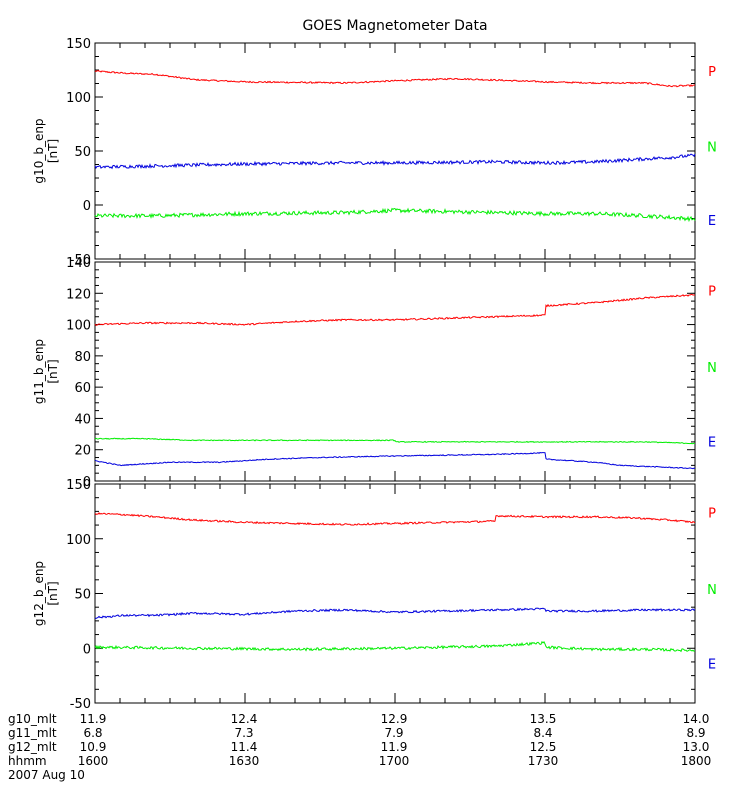 Image resolution: width=750 pixels, height=800 pixels. I want to click on footer-row-hhmm: hhmm 1600 1630 1700 1730 1800, so click(375, 761).